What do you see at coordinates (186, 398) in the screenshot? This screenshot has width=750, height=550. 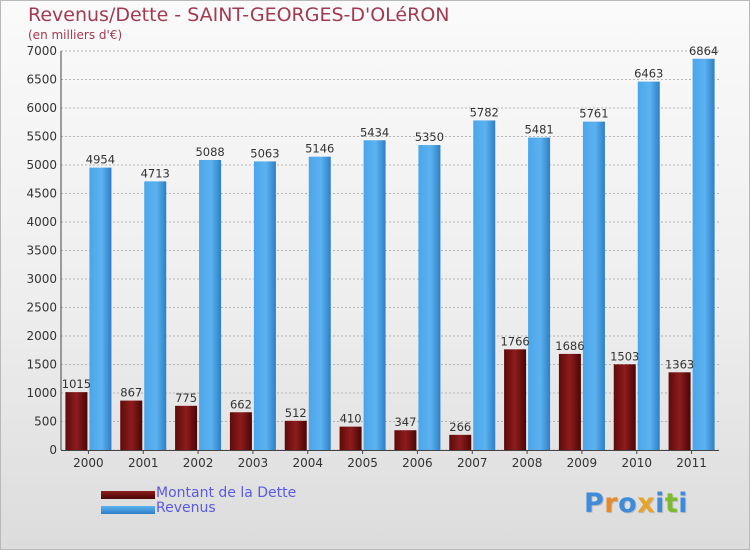 I see `data-label-debt: 775` at bounding box center [186, 398].